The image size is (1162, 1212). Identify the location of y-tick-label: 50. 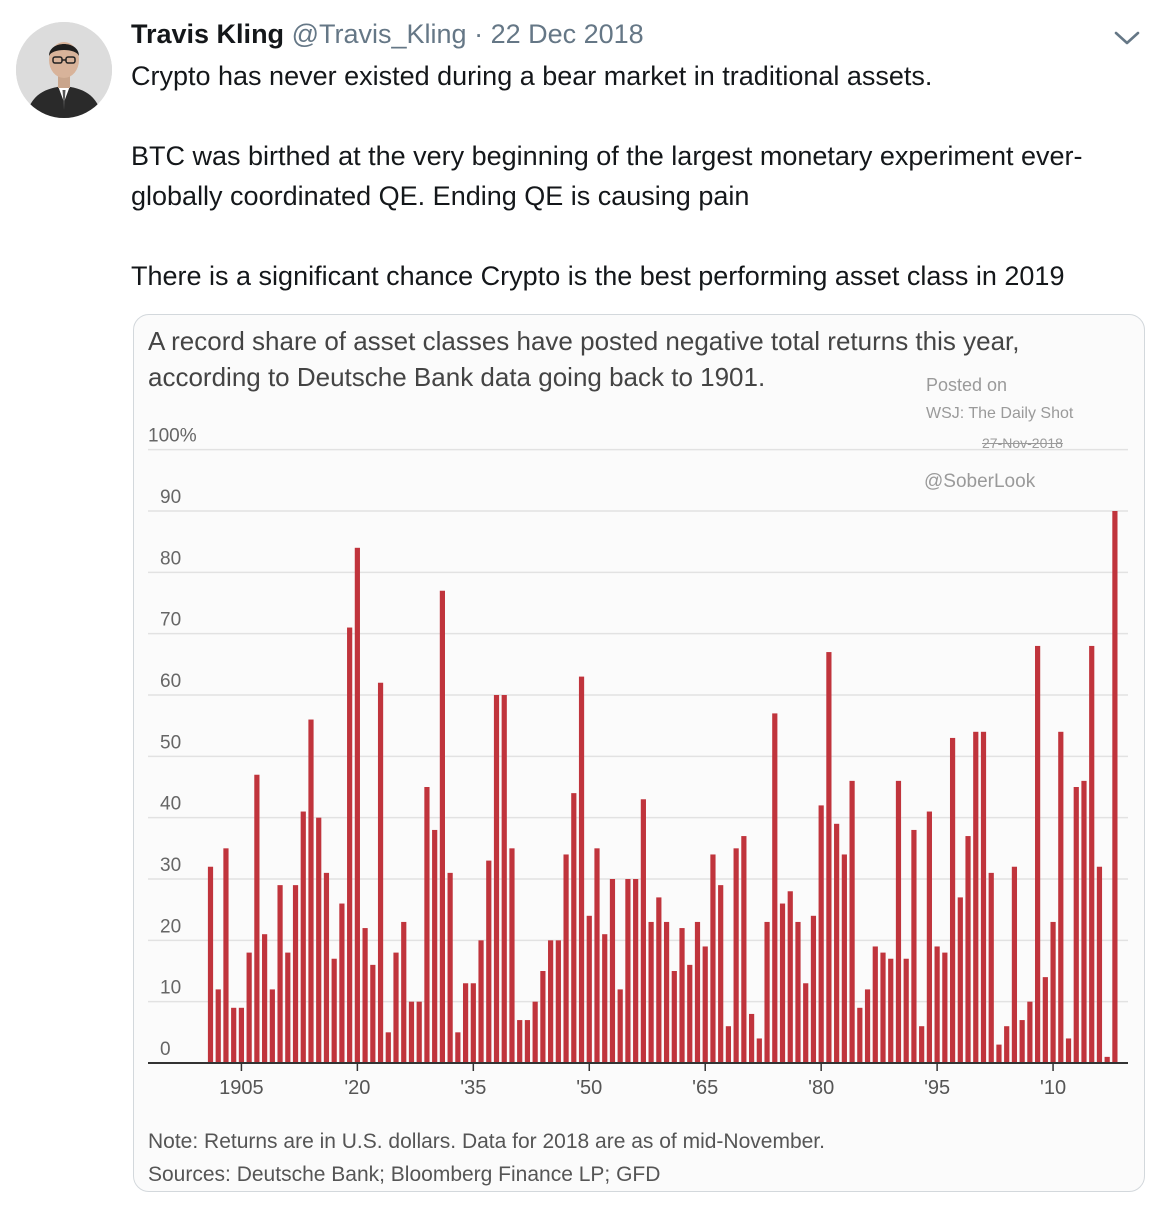
(170, 742).